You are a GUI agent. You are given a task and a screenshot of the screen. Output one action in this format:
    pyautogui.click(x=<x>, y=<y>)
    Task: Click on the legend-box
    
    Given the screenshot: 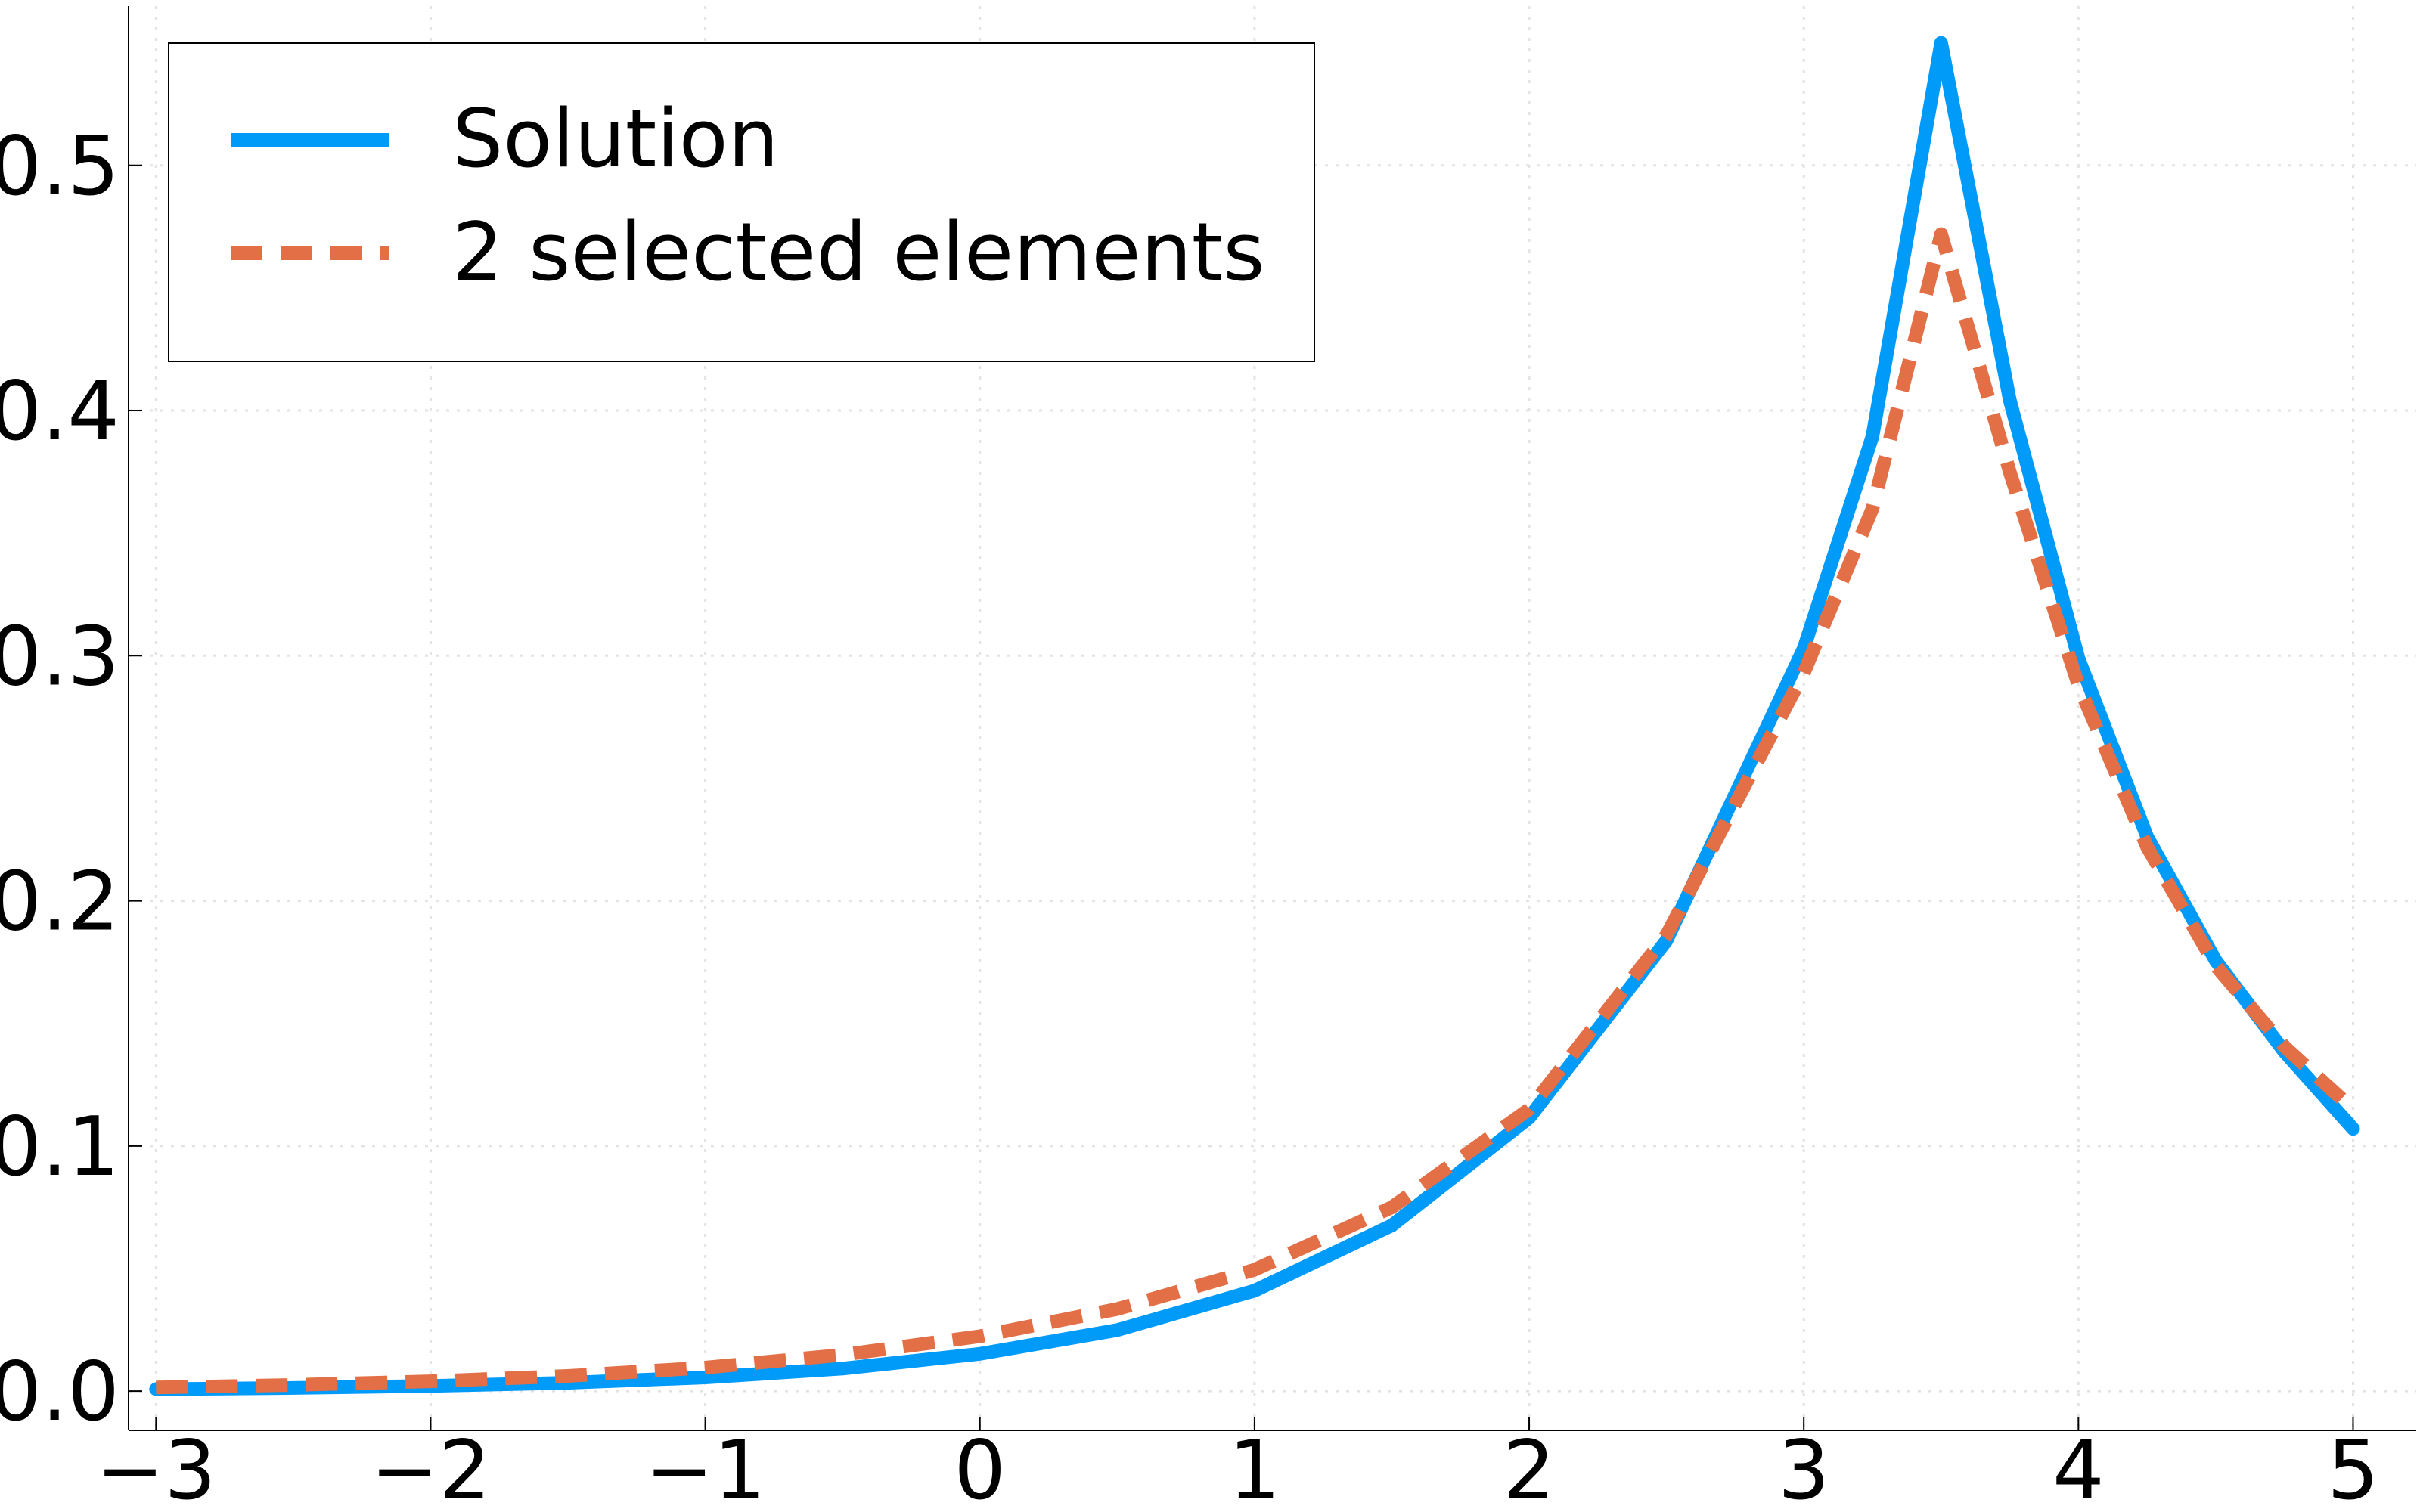 What is the action you would take?
    pyautogui.click(x=741, y=202)
    